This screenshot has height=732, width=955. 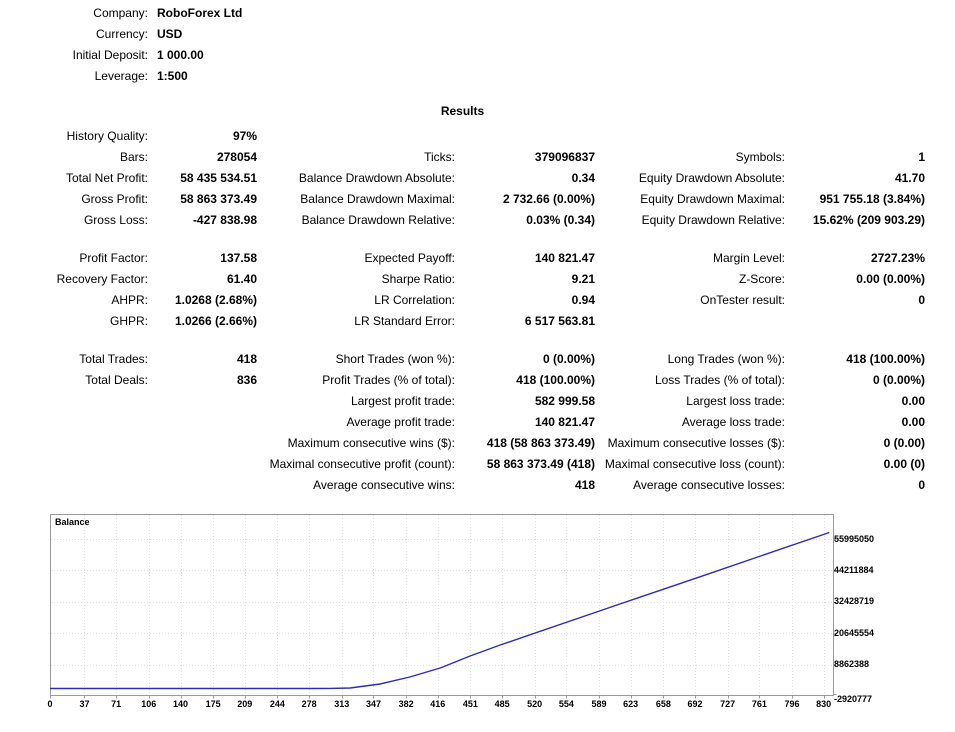 I want to click on stat-value: 0.34, so click(x=583, y=178).